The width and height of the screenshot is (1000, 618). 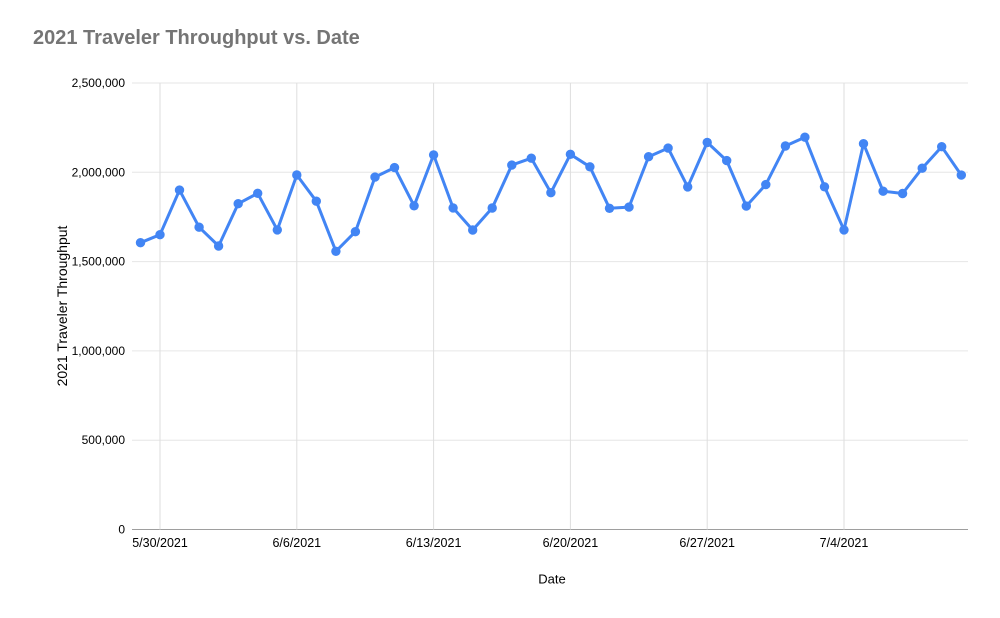 I want to click on y-tick-label: 1,000,000, so click(x=99, y=351).